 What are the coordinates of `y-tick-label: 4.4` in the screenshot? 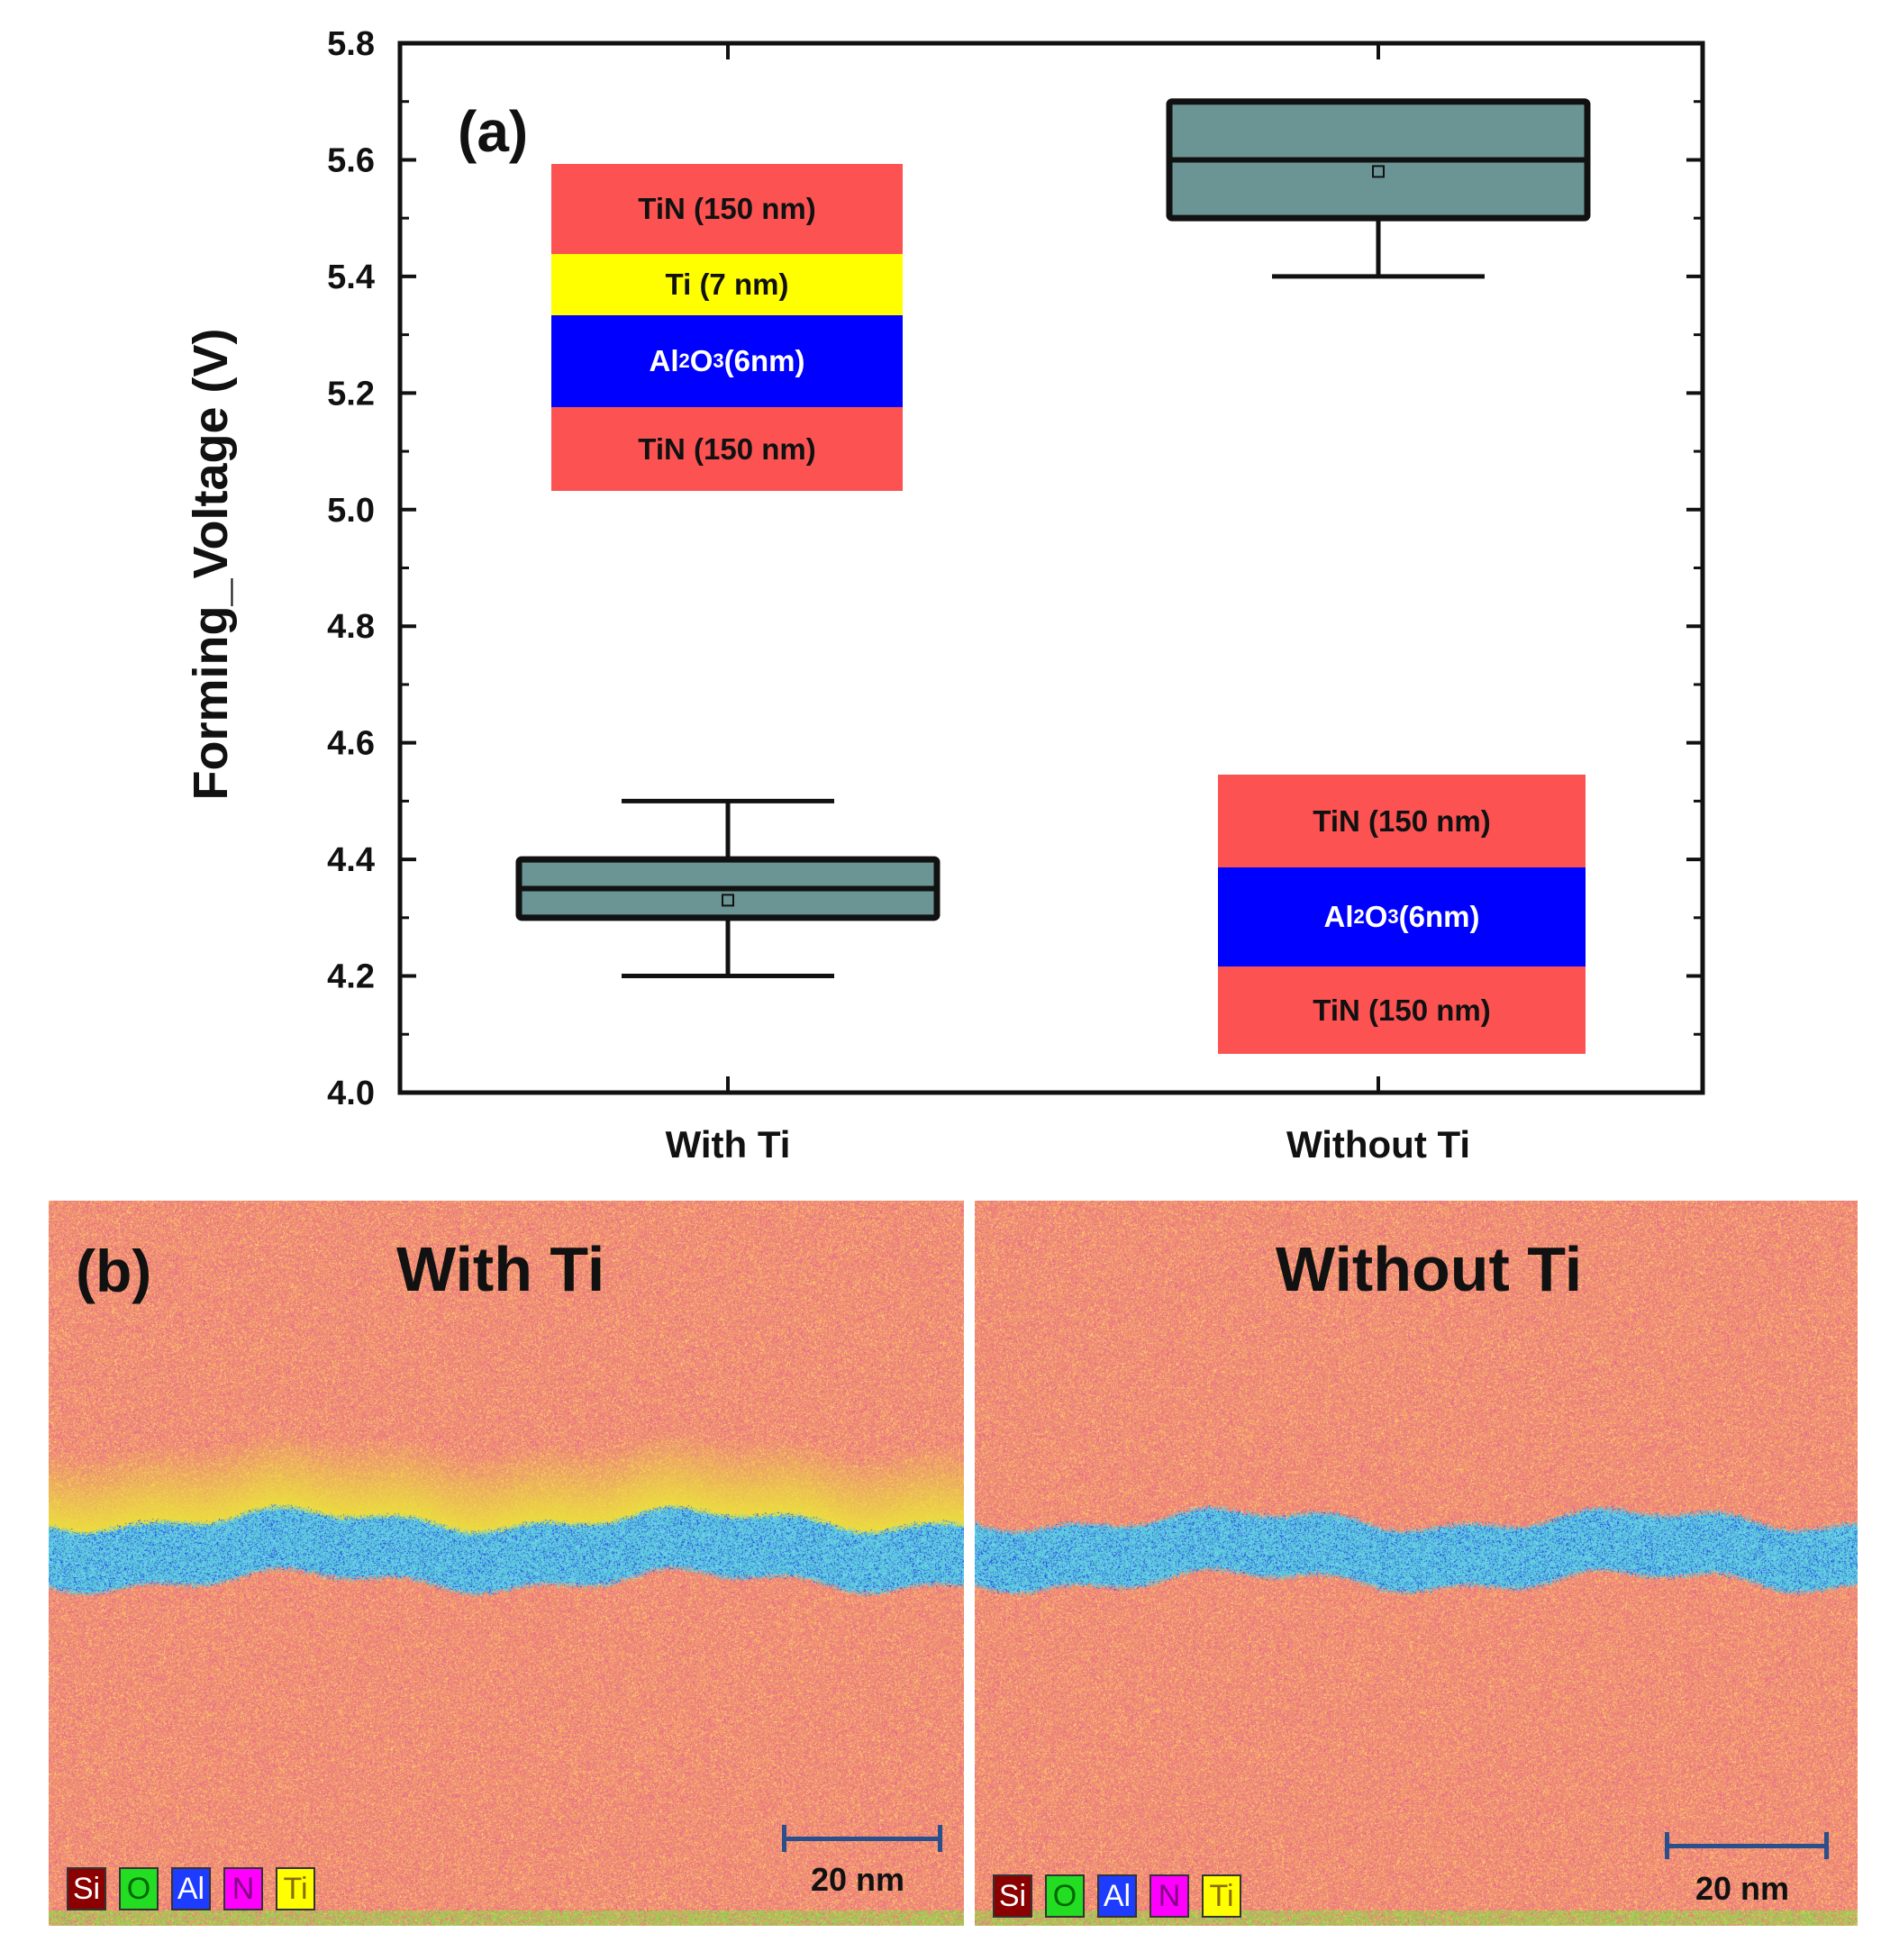 It's located at (351, 860).